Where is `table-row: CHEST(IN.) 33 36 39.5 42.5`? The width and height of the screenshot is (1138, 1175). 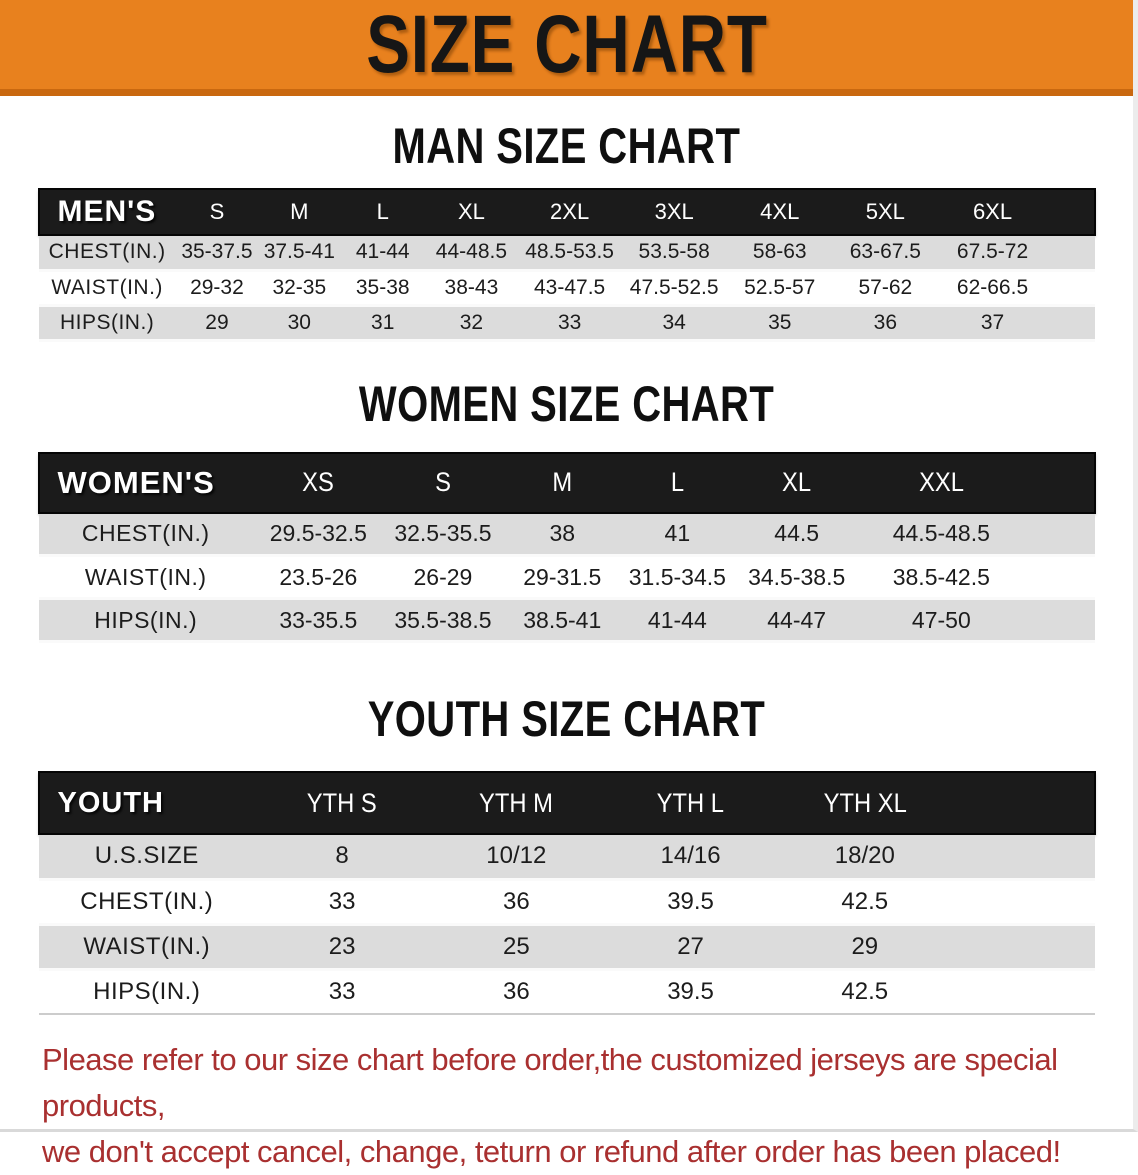 table-row: CHEST(IN.) 33 36 39.5 42.5 is located at coordinates (566, 901).